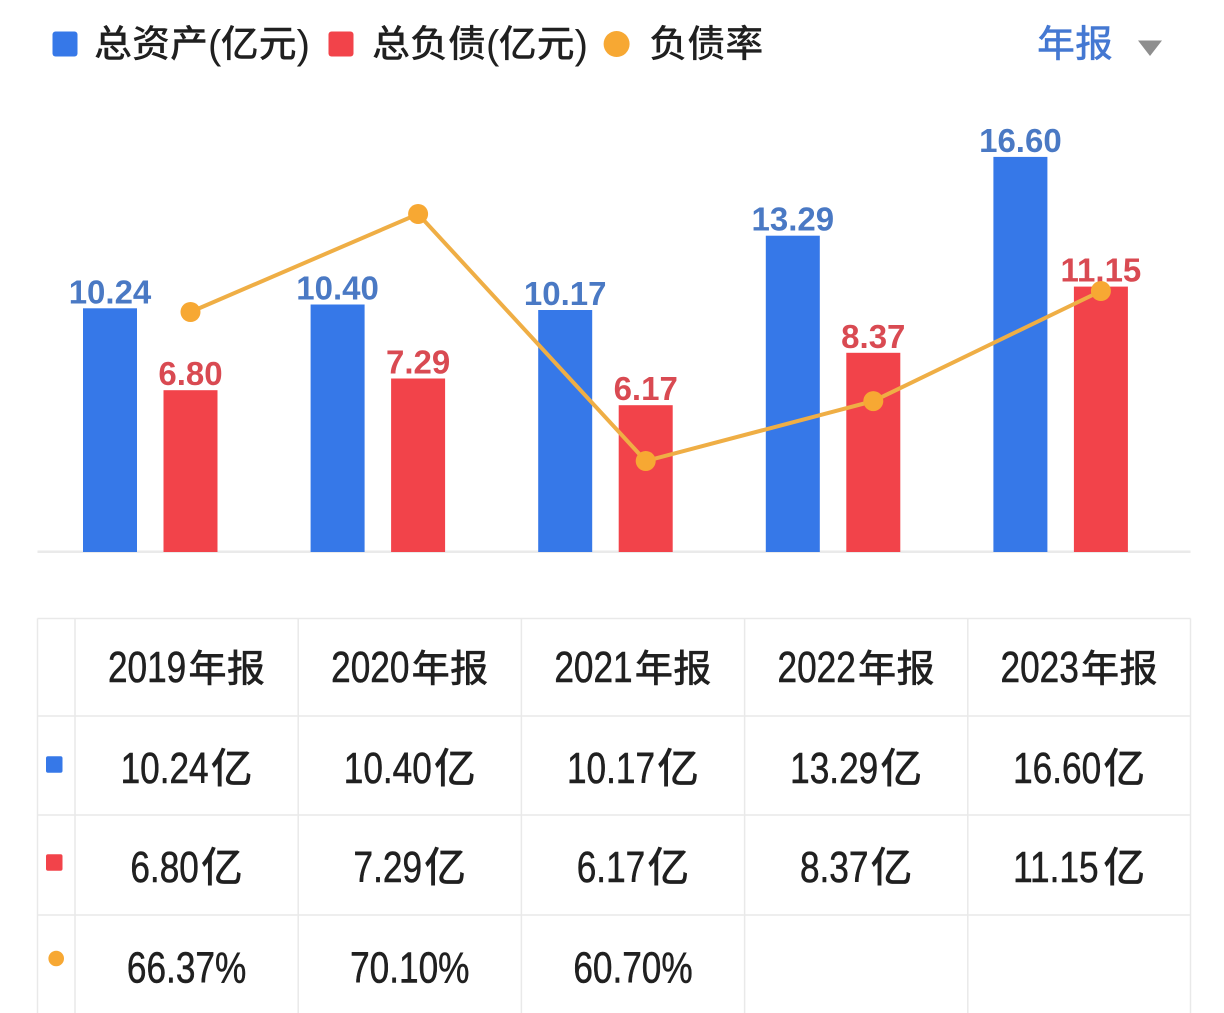 This screenshot has width=1224, height=1013. What do you see at coordinates (147, 667) in the screenshot?
I see `svg-text: 2019` at bounding box center [147, 667].